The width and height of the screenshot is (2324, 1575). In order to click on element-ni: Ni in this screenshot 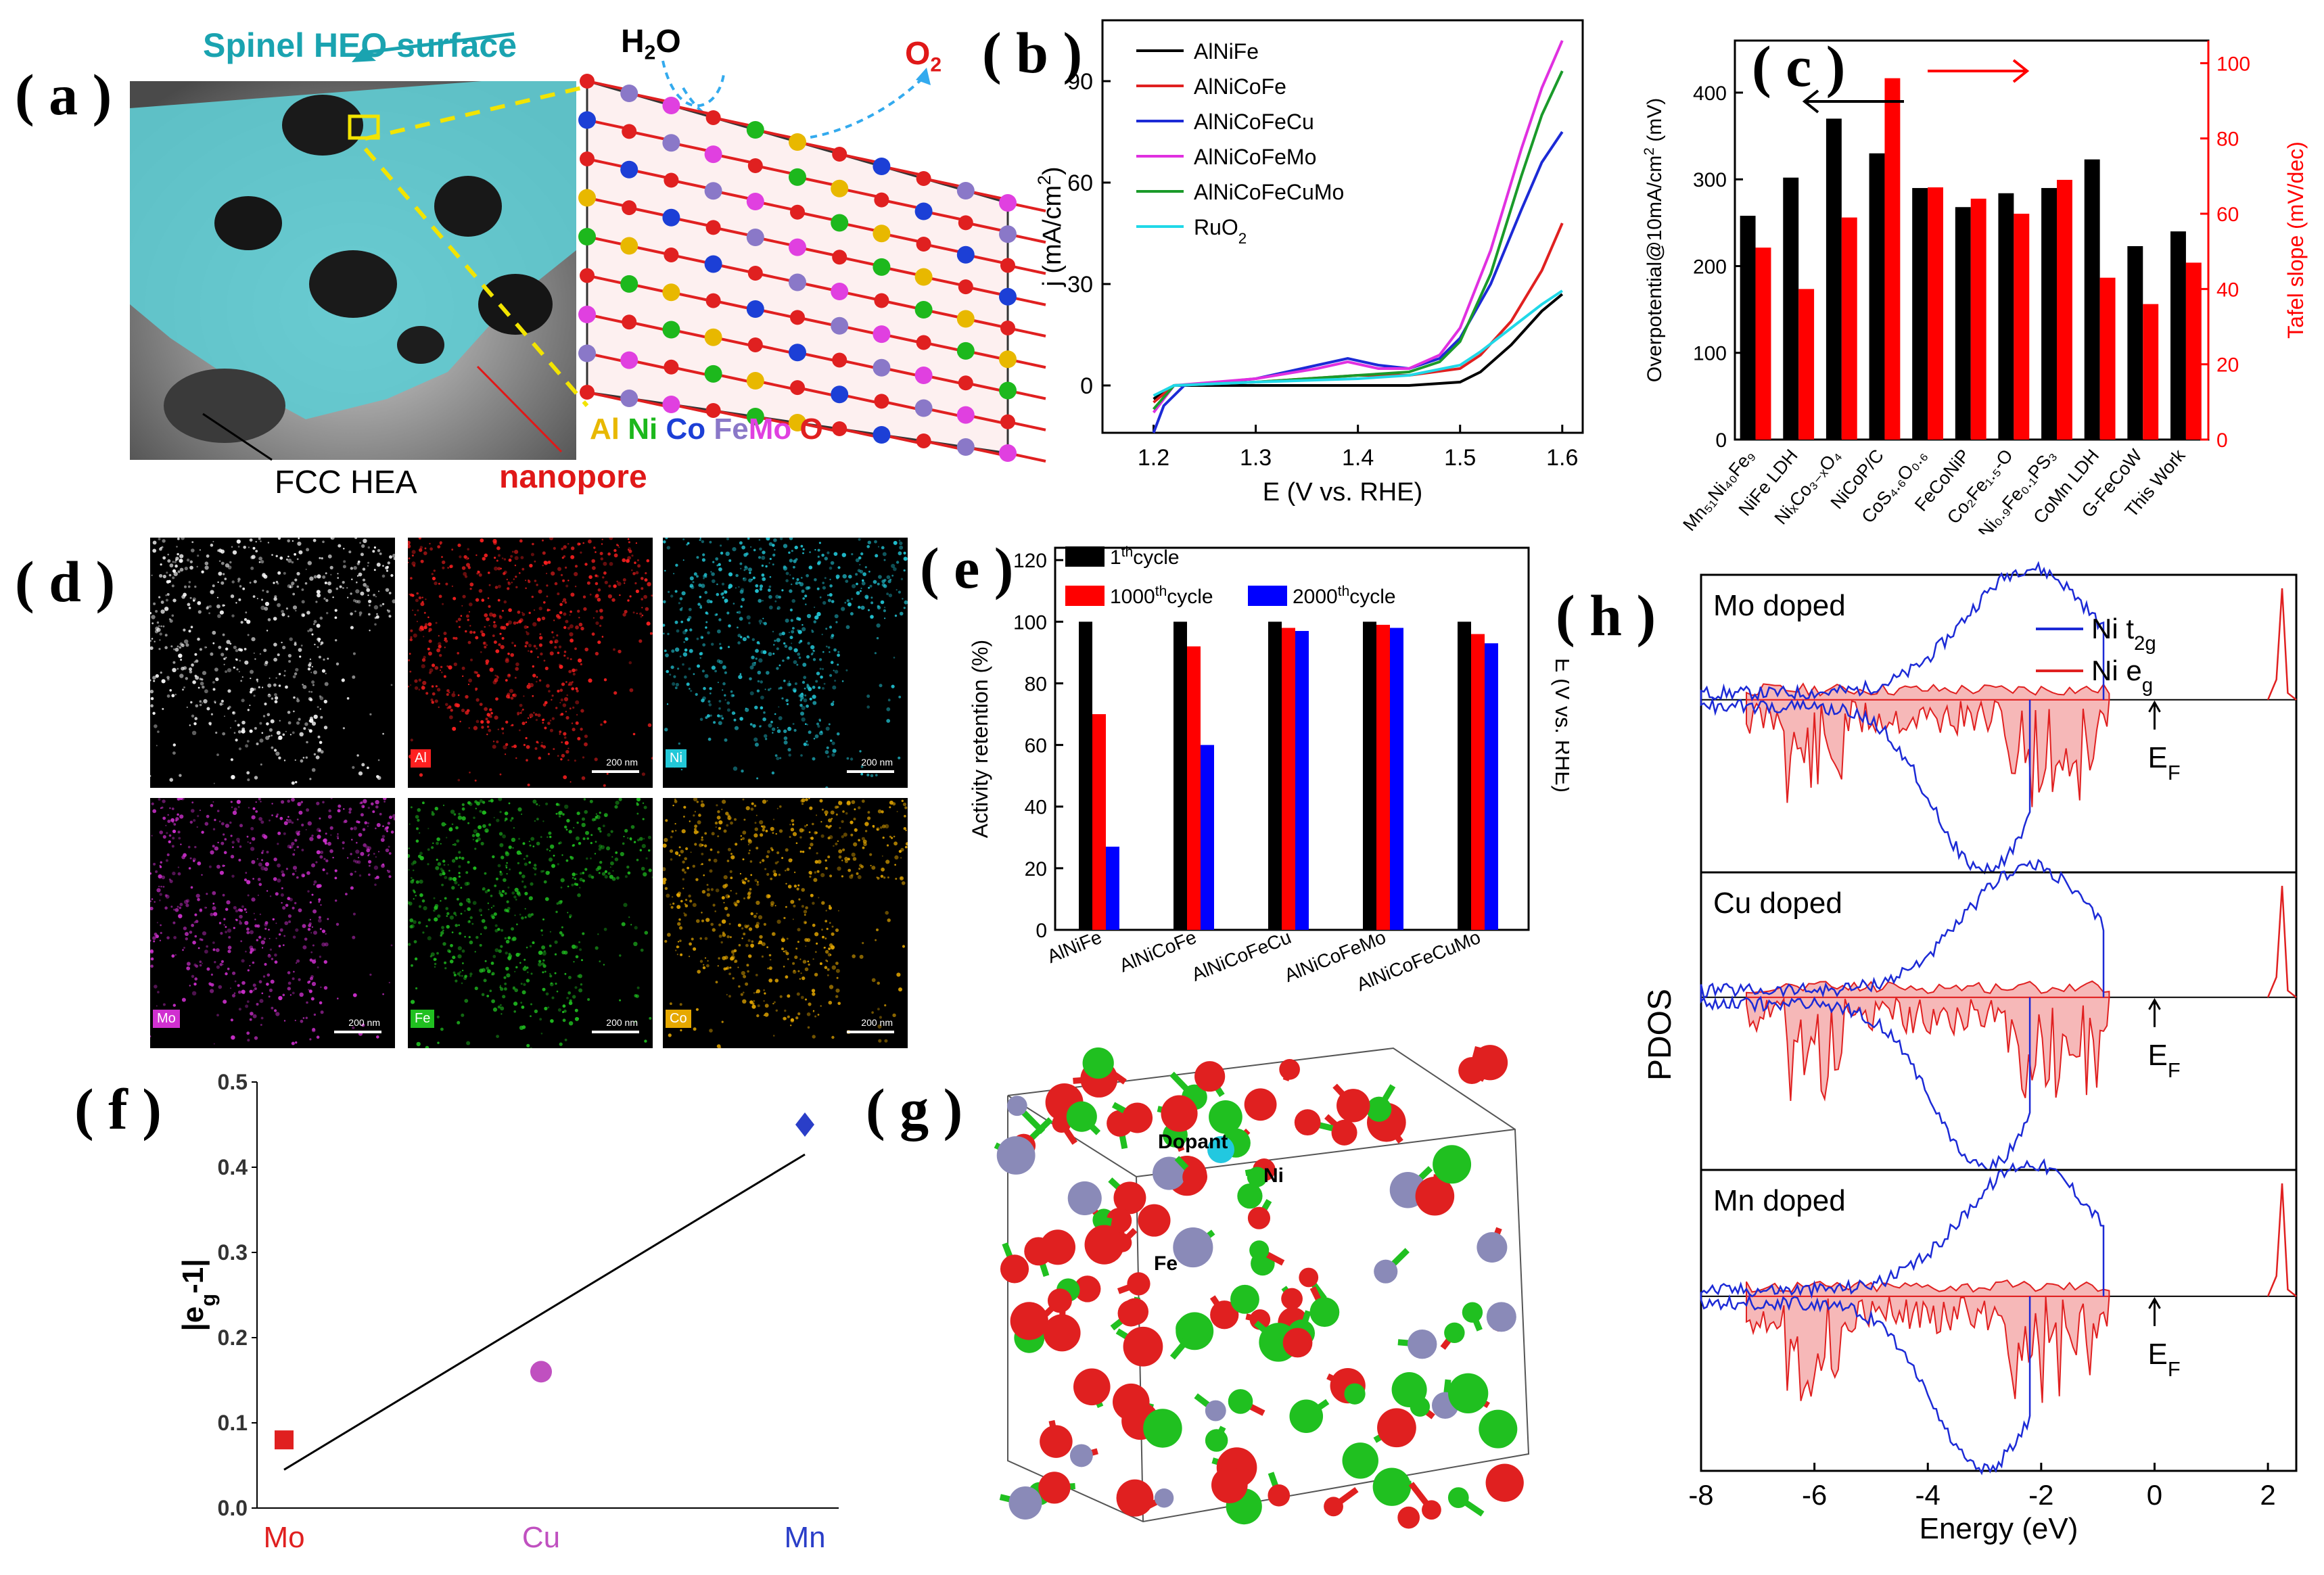, I will do `click(643, 429)`.